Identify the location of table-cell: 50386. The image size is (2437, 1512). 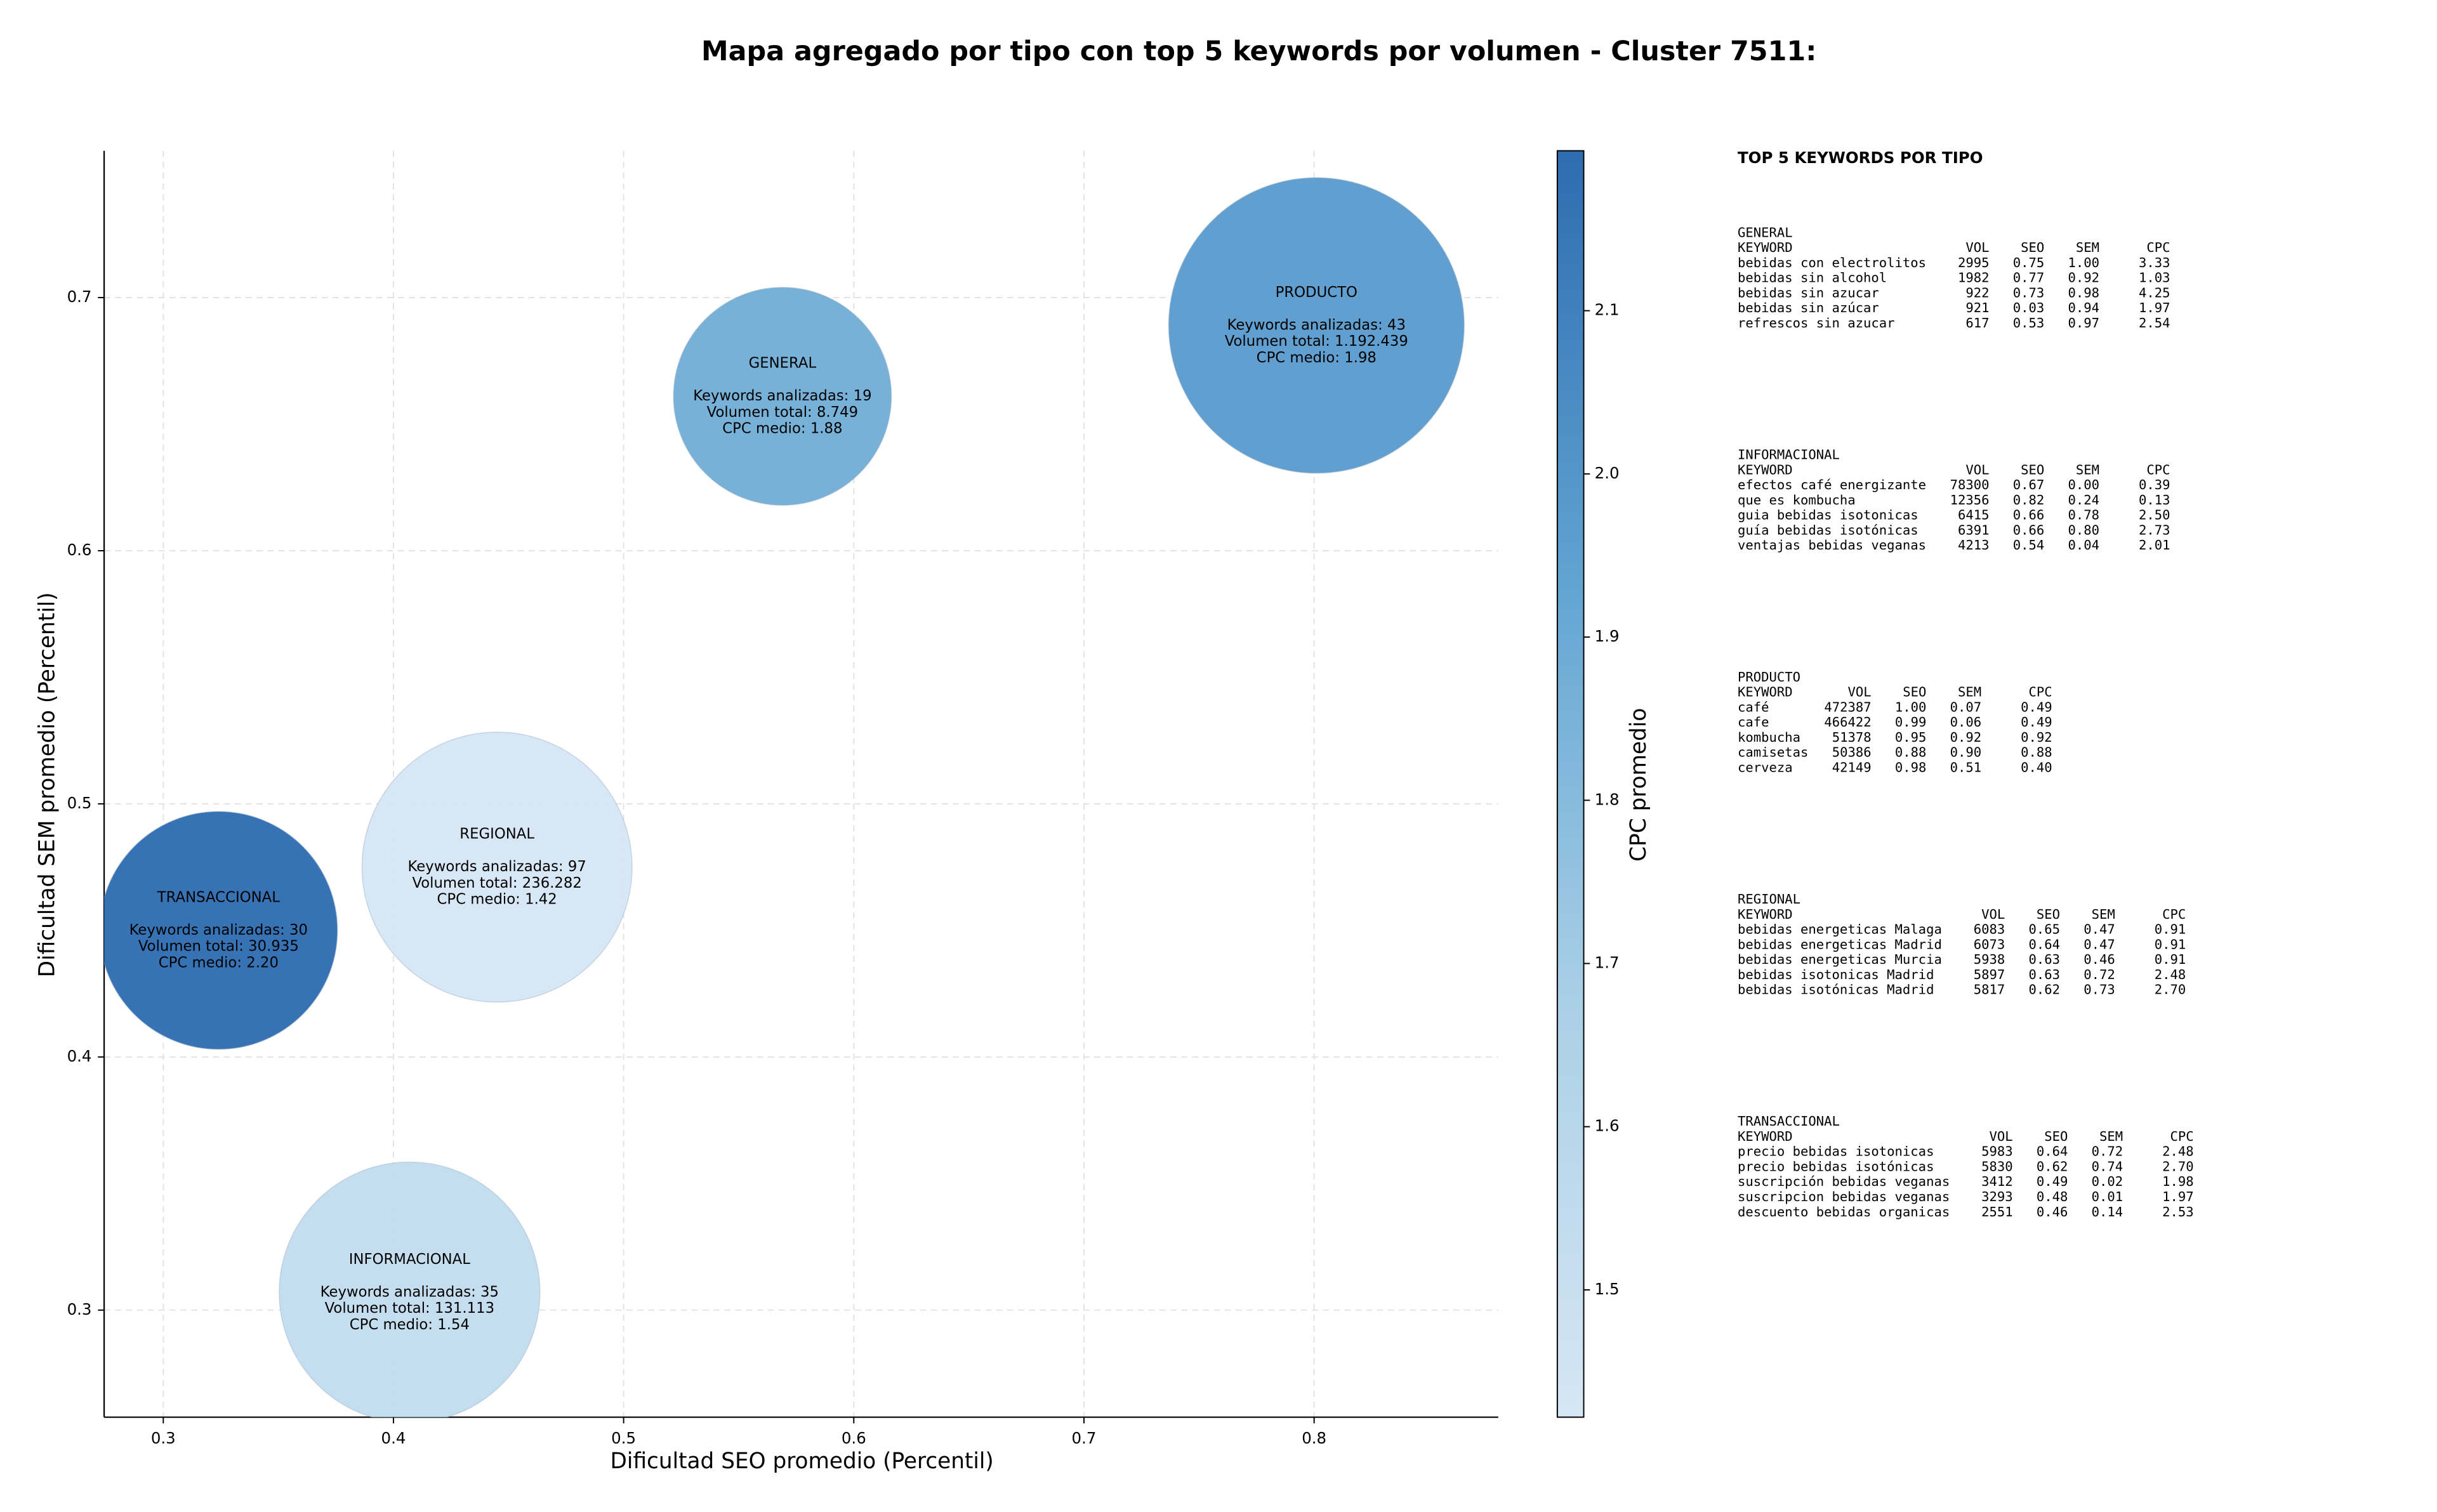
(1852, 753).